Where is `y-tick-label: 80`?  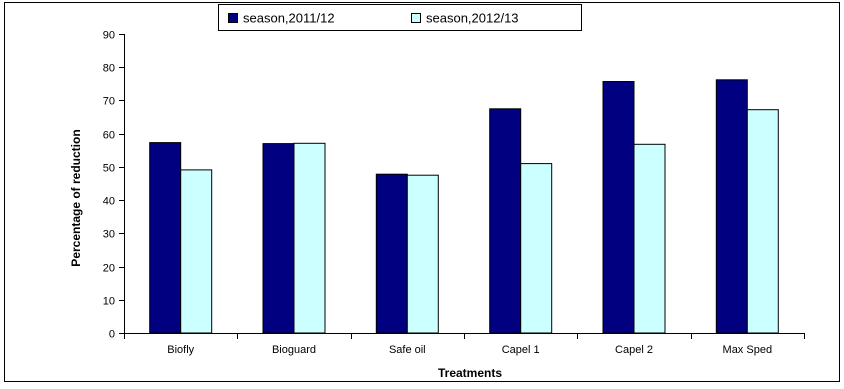 y-tick-label: 80 is located at coordinates (109, 69).